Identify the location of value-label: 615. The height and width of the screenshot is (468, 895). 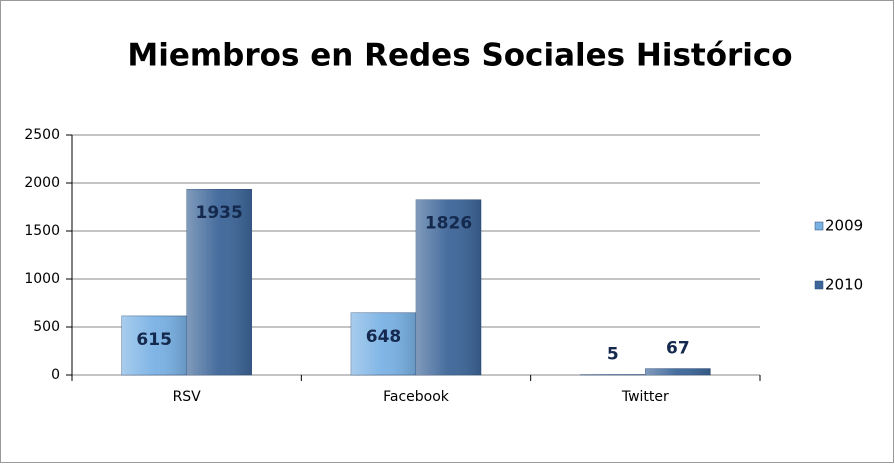
(154, 340).